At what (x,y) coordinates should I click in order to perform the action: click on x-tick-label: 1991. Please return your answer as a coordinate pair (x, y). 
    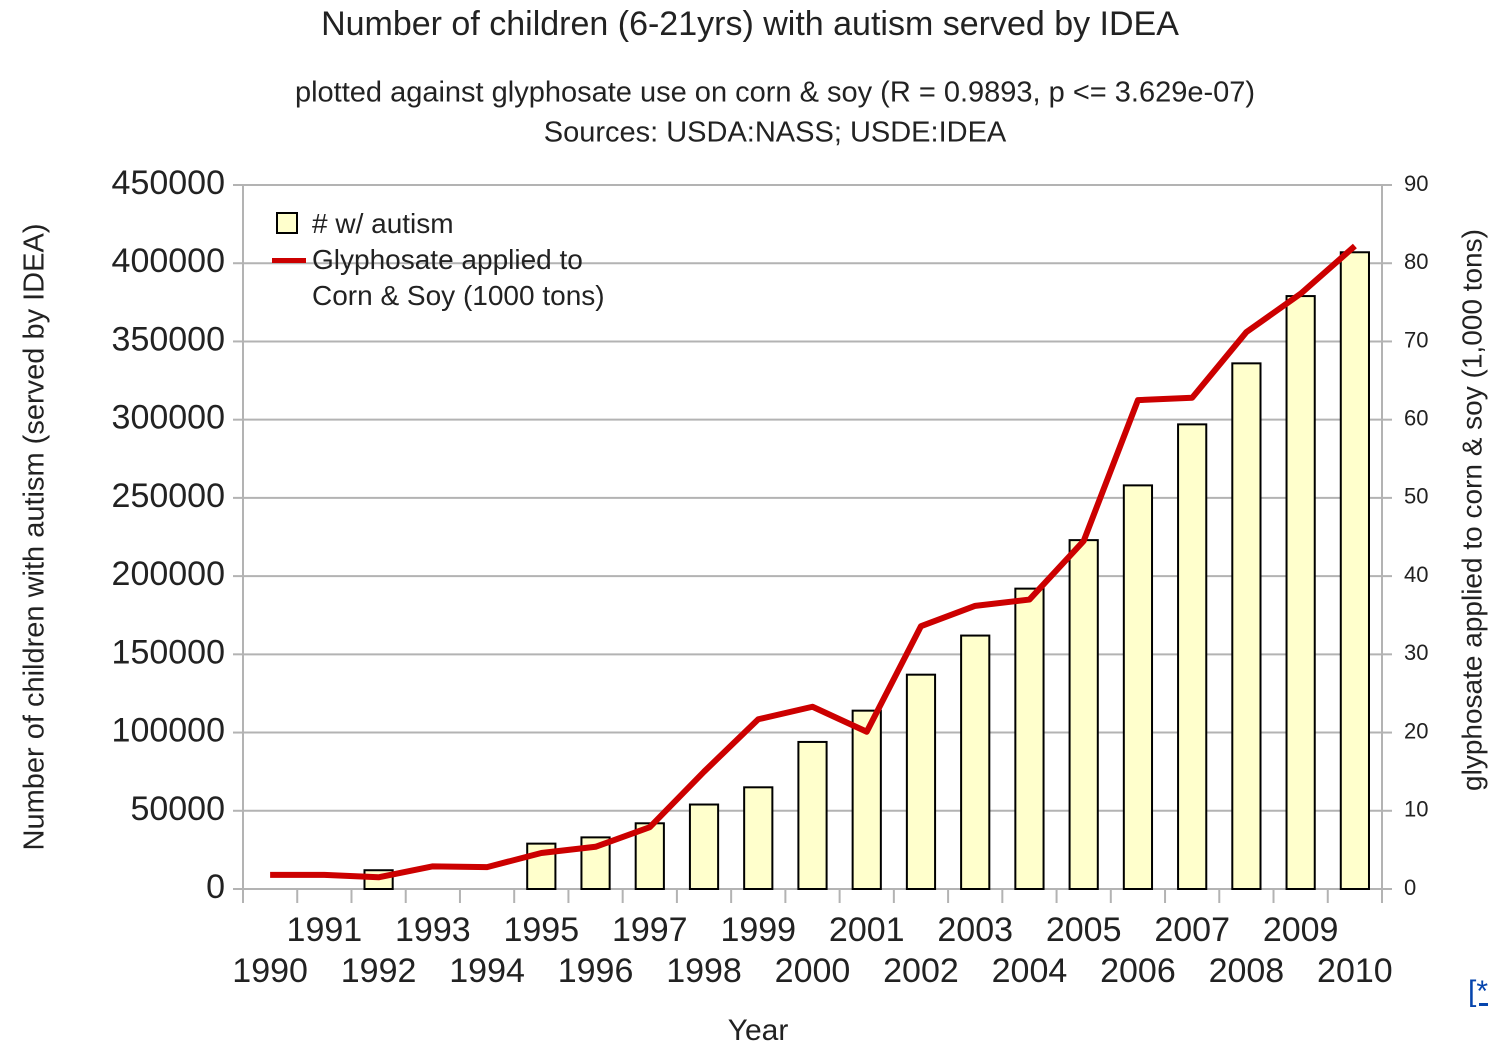
    Looking at the image, I should click on (325, 930).